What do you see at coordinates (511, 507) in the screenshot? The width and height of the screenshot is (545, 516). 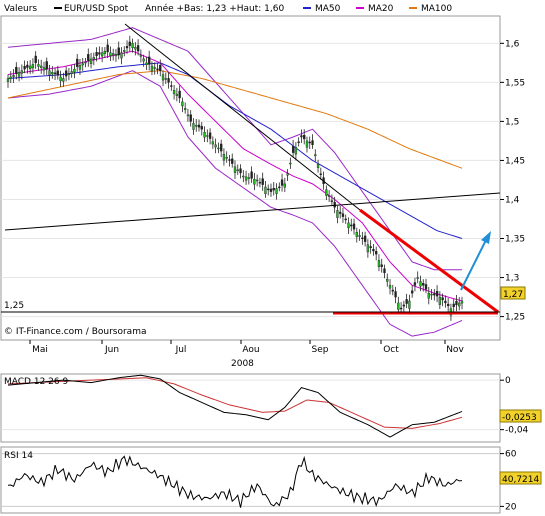 I see `rsi-tick-label: 20` at bounding box center [511, 507].